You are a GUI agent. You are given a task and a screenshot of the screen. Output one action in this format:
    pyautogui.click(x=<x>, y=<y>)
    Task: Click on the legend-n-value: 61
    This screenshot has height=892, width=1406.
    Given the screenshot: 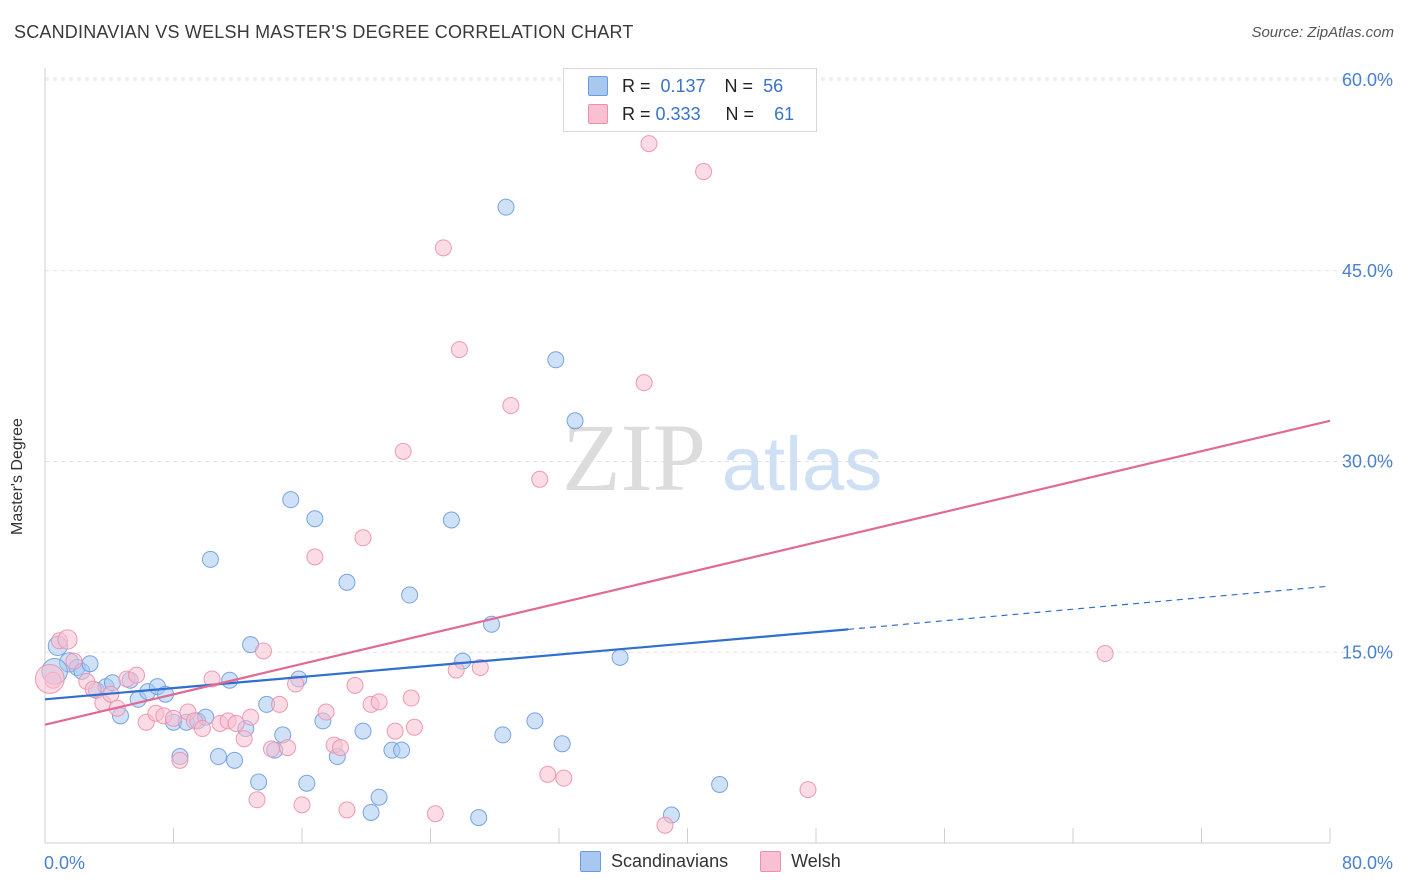 What is the action you would take?
    pyautogui.click(x=784, y=113)
    